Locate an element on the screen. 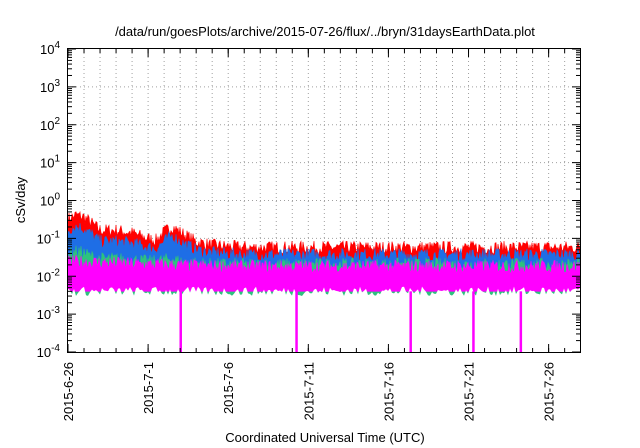 This screenshot has height=448, width=640. x-axis-label: Coordinated Universal Time (UTC) is located at coordinates (324, 437).